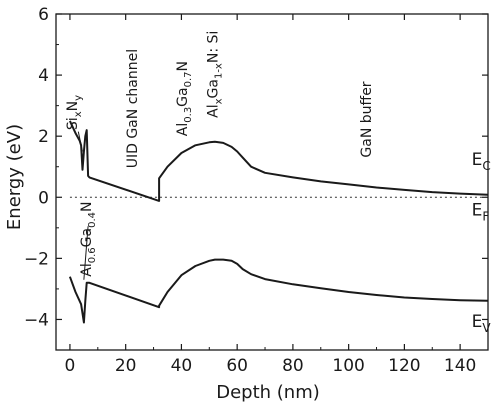  Describe the element at coordinates (348, 366) in the screenshot. I see `x-tick-label: 100` at that location.